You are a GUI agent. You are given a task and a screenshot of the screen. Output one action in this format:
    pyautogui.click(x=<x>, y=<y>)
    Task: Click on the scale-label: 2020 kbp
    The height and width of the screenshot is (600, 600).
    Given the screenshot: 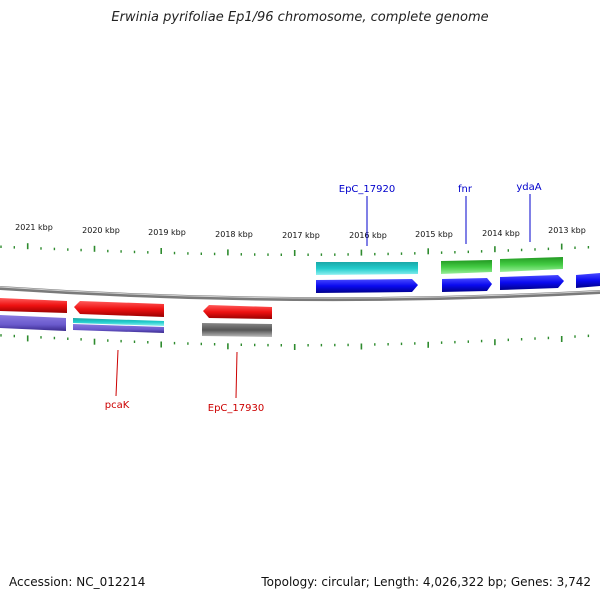 What is the action you would take?
    pyautogui.click(x=101, y=230)
    